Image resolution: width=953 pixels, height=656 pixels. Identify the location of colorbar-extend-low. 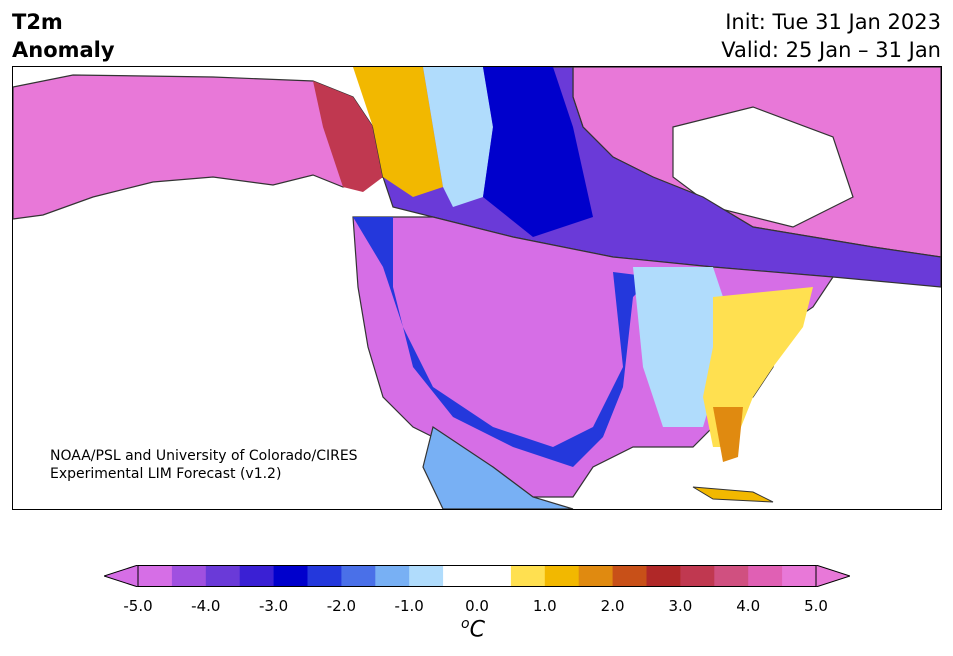
(121, 576).